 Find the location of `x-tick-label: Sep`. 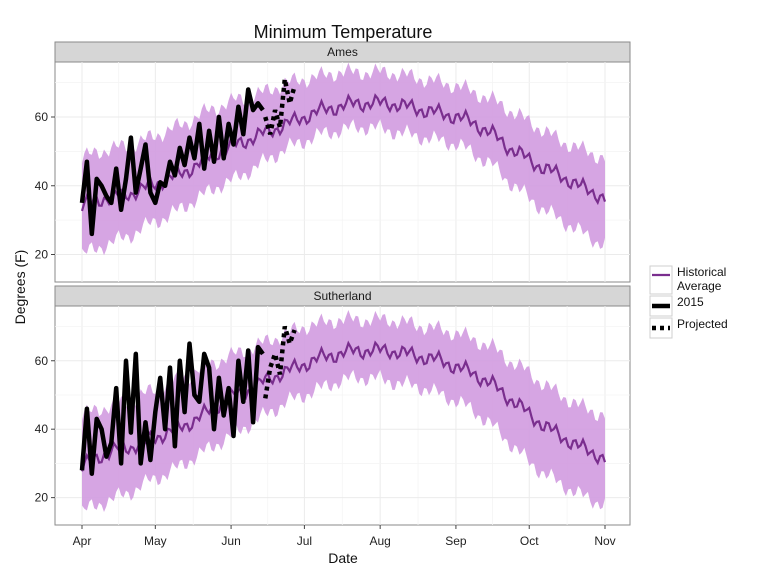

x-tick-label: Sep is located at coordinates (456, 541).